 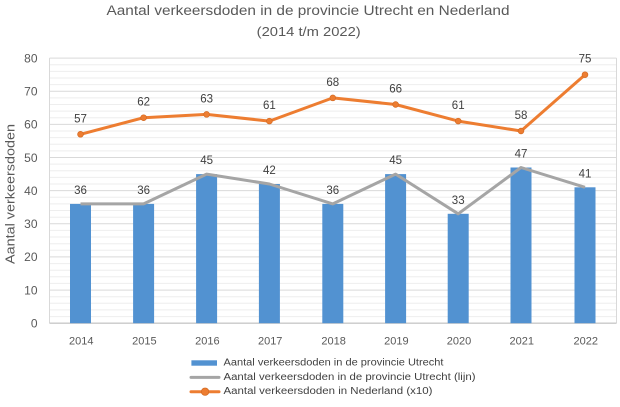 I want to click on svg-text: 41, so click(x=585, y=174).